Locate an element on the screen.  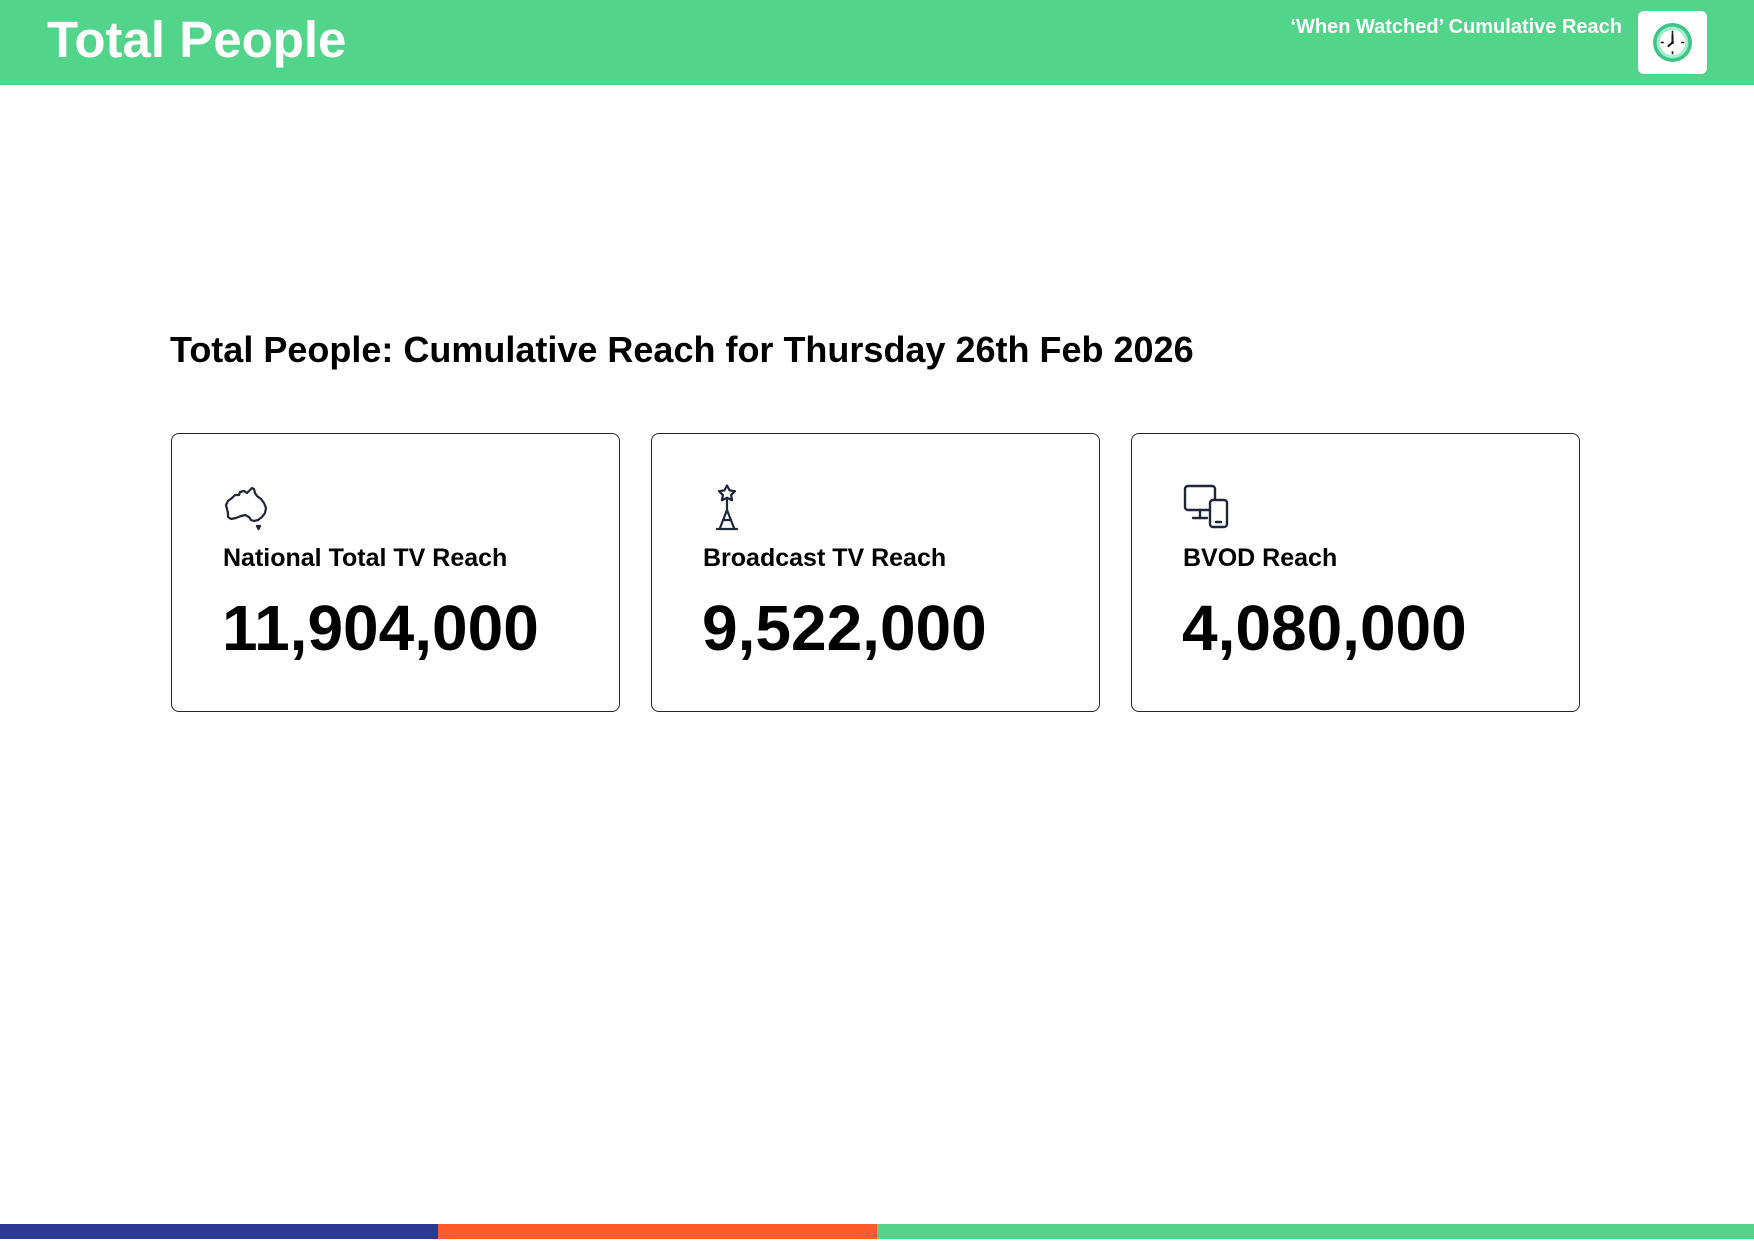
card-label: BVOD Reach is located at coordinates (1260, 558).